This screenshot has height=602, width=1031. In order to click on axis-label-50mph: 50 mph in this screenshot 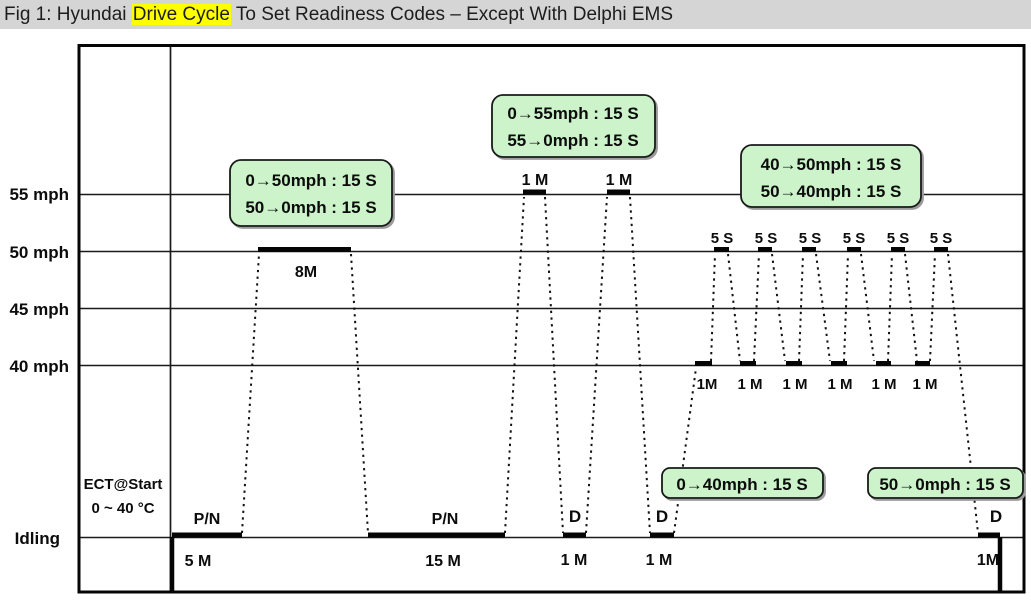, I will do `click(39, 252)`.